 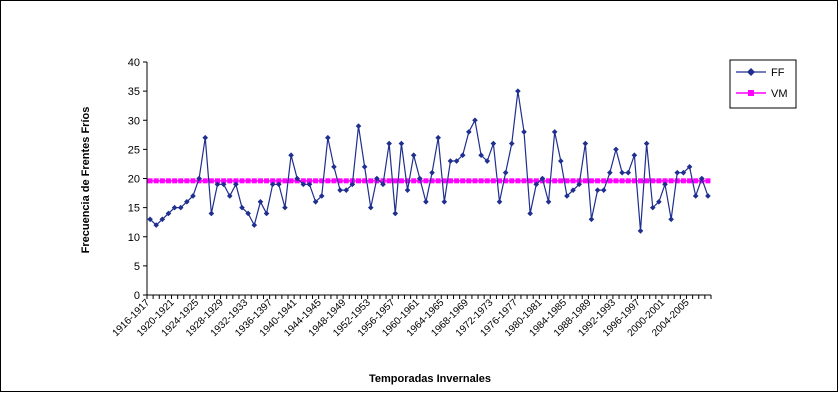 I want to click on legend-box, so click(x=763, y=84).